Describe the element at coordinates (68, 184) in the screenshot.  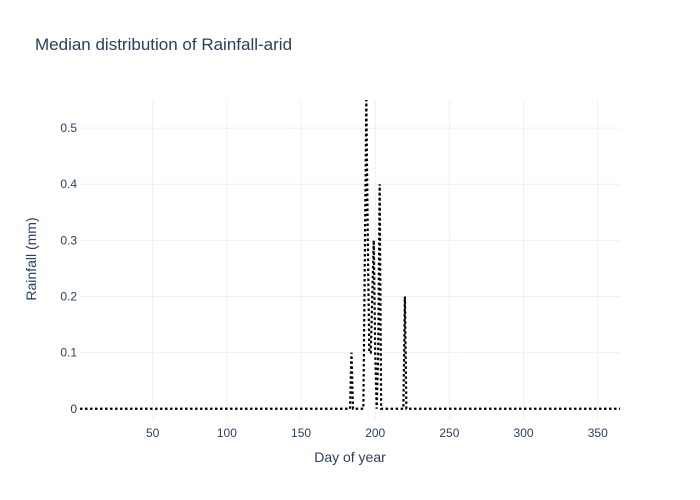
I see `y-tick-label: 0.4` at that location.